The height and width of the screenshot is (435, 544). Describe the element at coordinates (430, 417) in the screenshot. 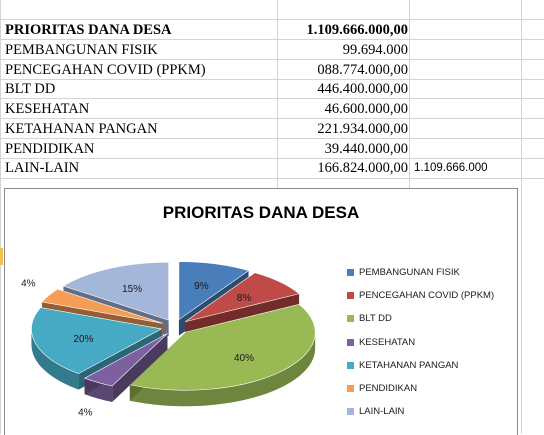

I see `legend-item: LAIN-LAIN` at that location.